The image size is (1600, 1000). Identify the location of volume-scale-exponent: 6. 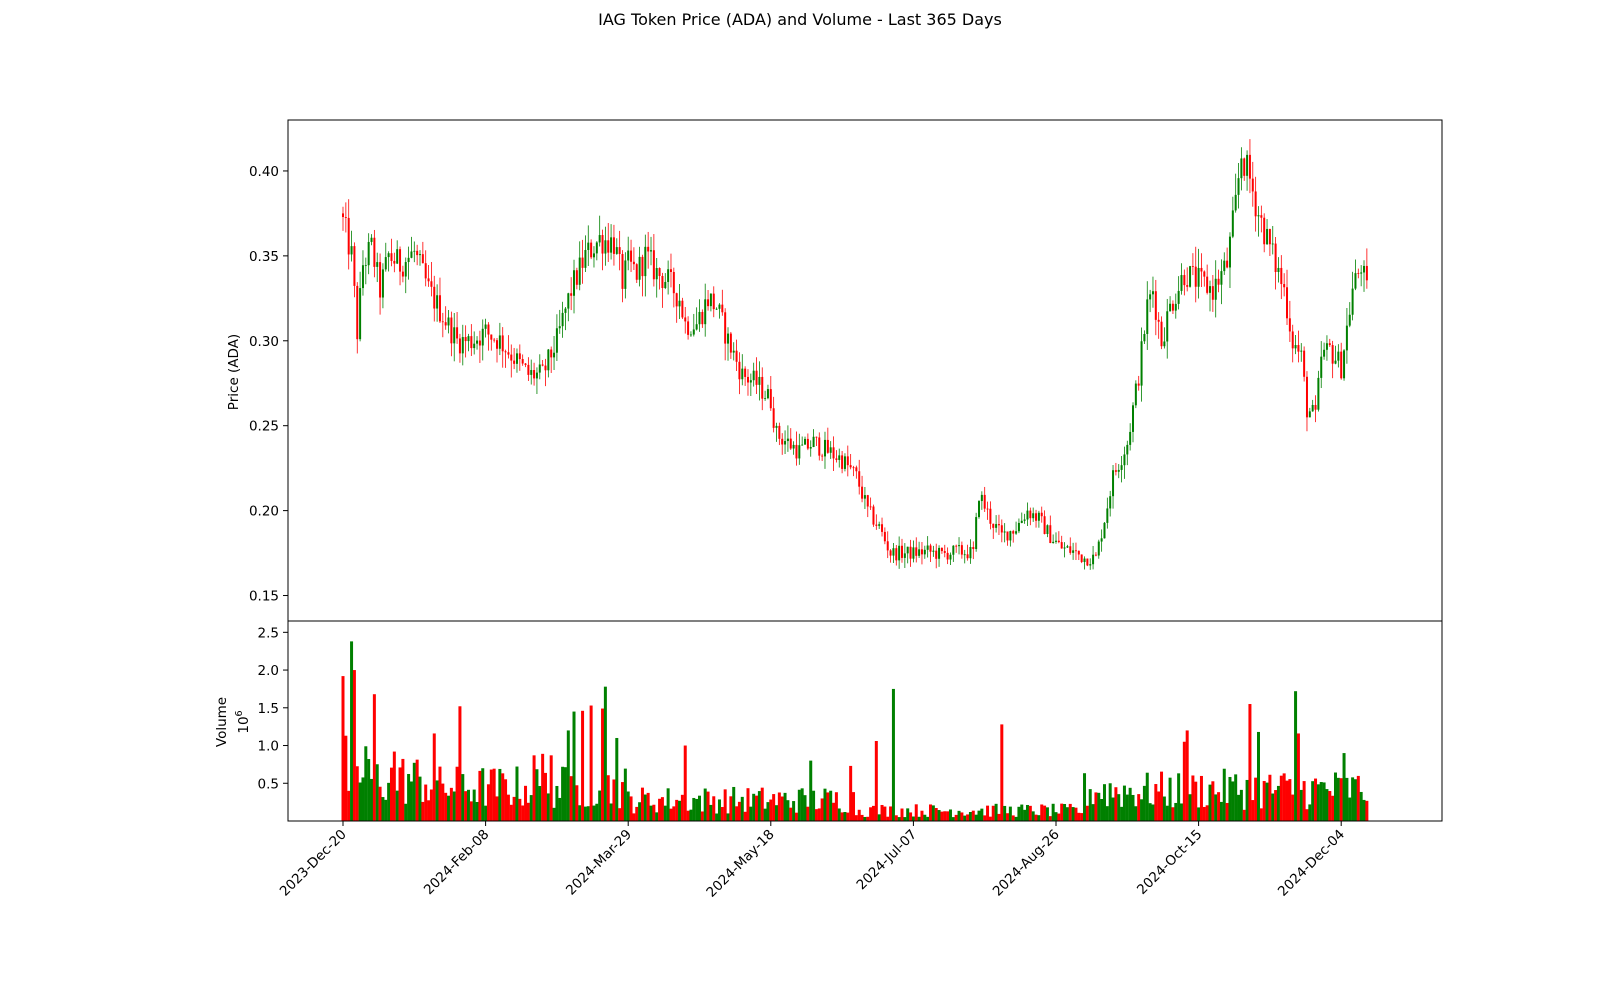
(239, 713).